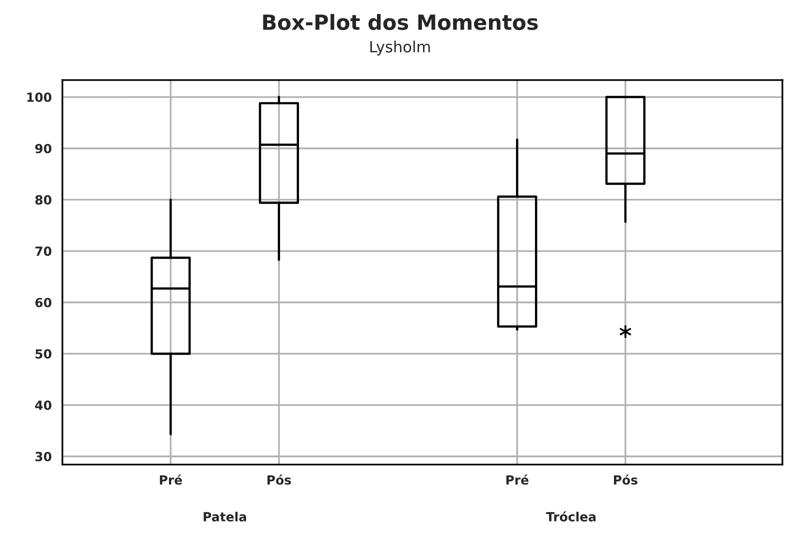 This screenshot has width=800, height=534. I want to click on y-tick-label: 70, so click(43, 251).